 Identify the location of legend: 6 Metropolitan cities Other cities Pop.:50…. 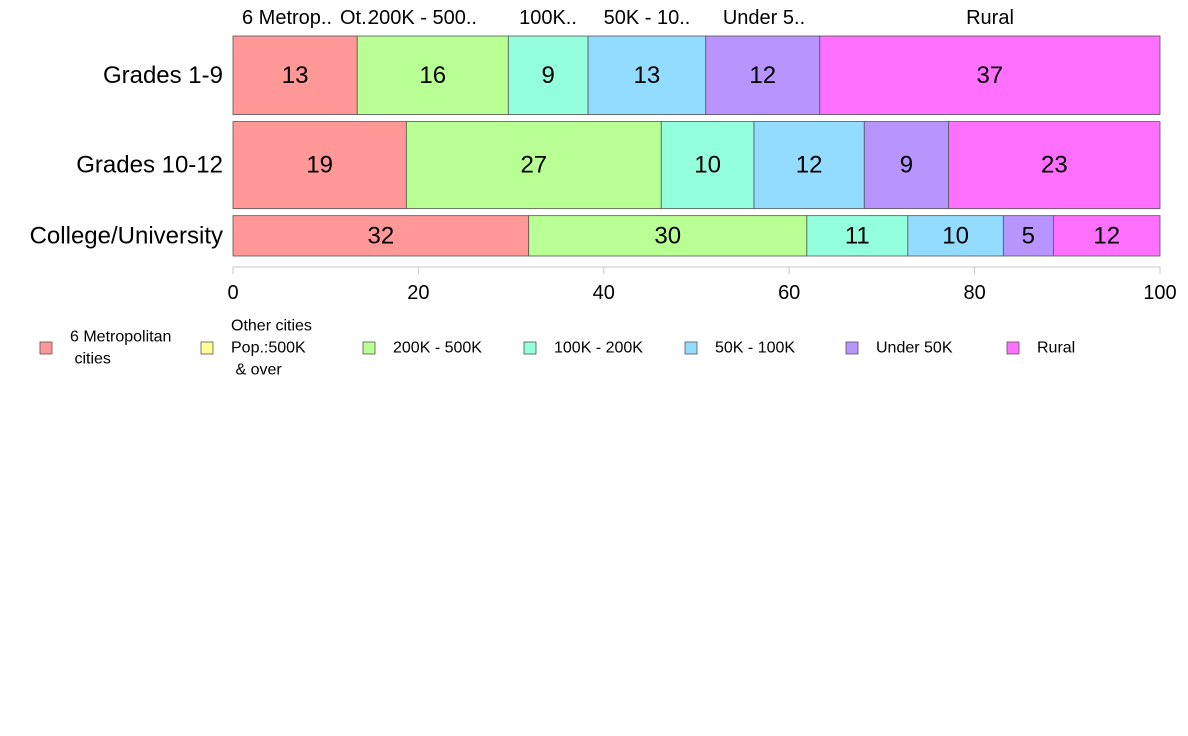
(557, 348).